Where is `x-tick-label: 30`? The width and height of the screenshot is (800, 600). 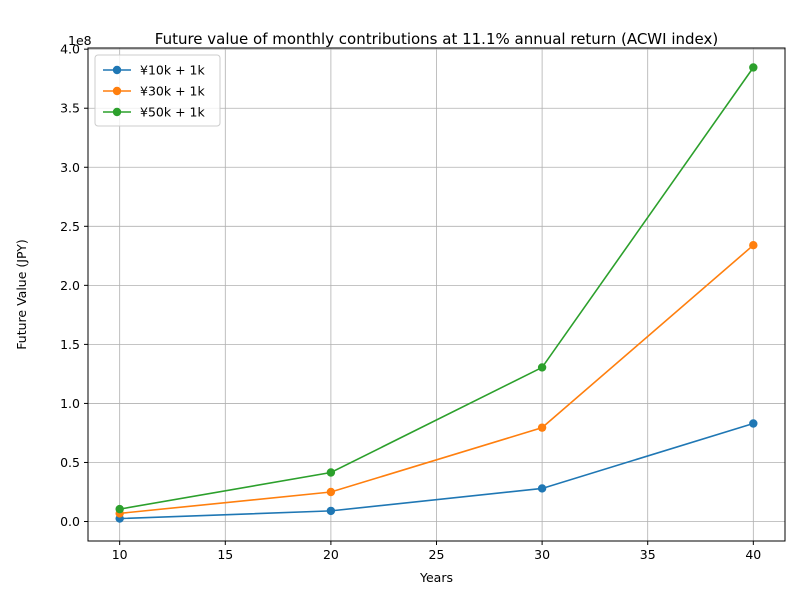 x-tick-label: 30 is located at coordinates (542, 554).